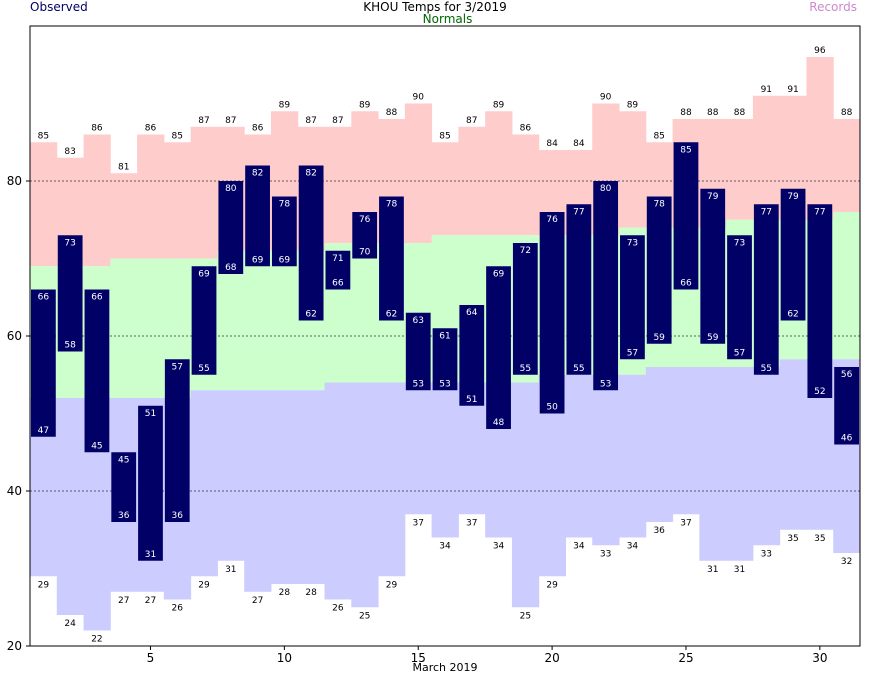  I want to click on observed-low-label: 51, so click(471, 400).